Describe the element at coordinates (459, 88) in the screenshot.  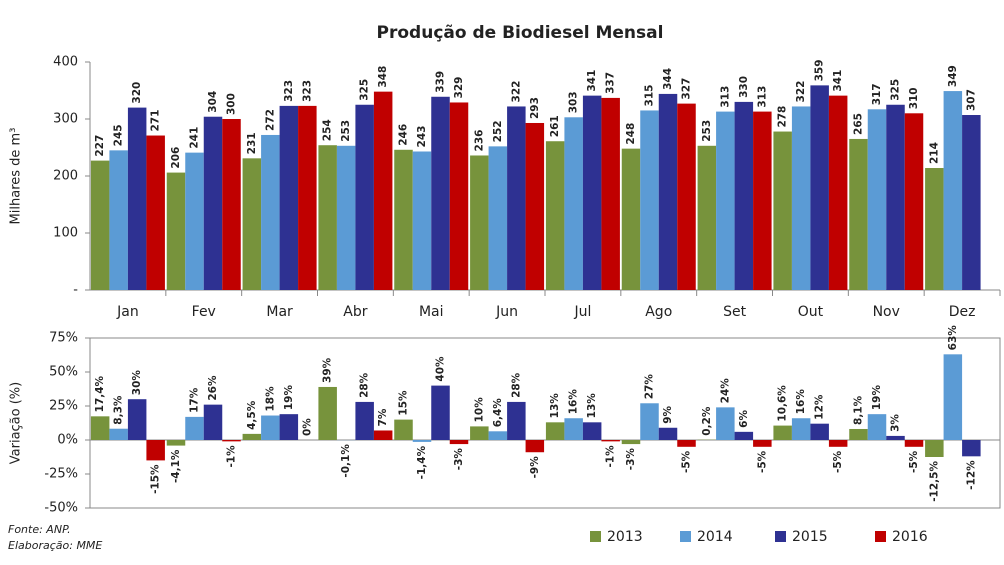
I see `value-label: 329` at that location.